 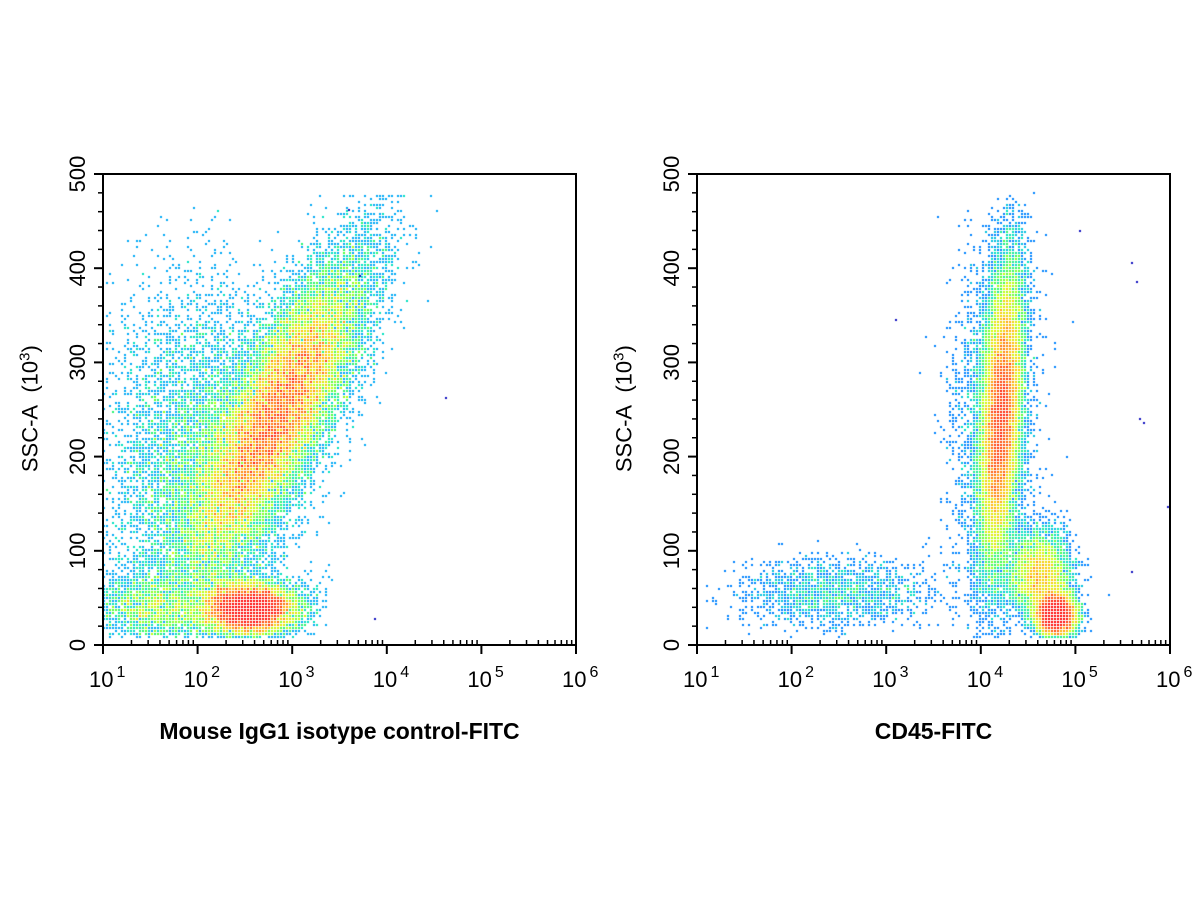 I want to click on y-axis-label-left: SSC-A (103), so click(x=29, y=409).